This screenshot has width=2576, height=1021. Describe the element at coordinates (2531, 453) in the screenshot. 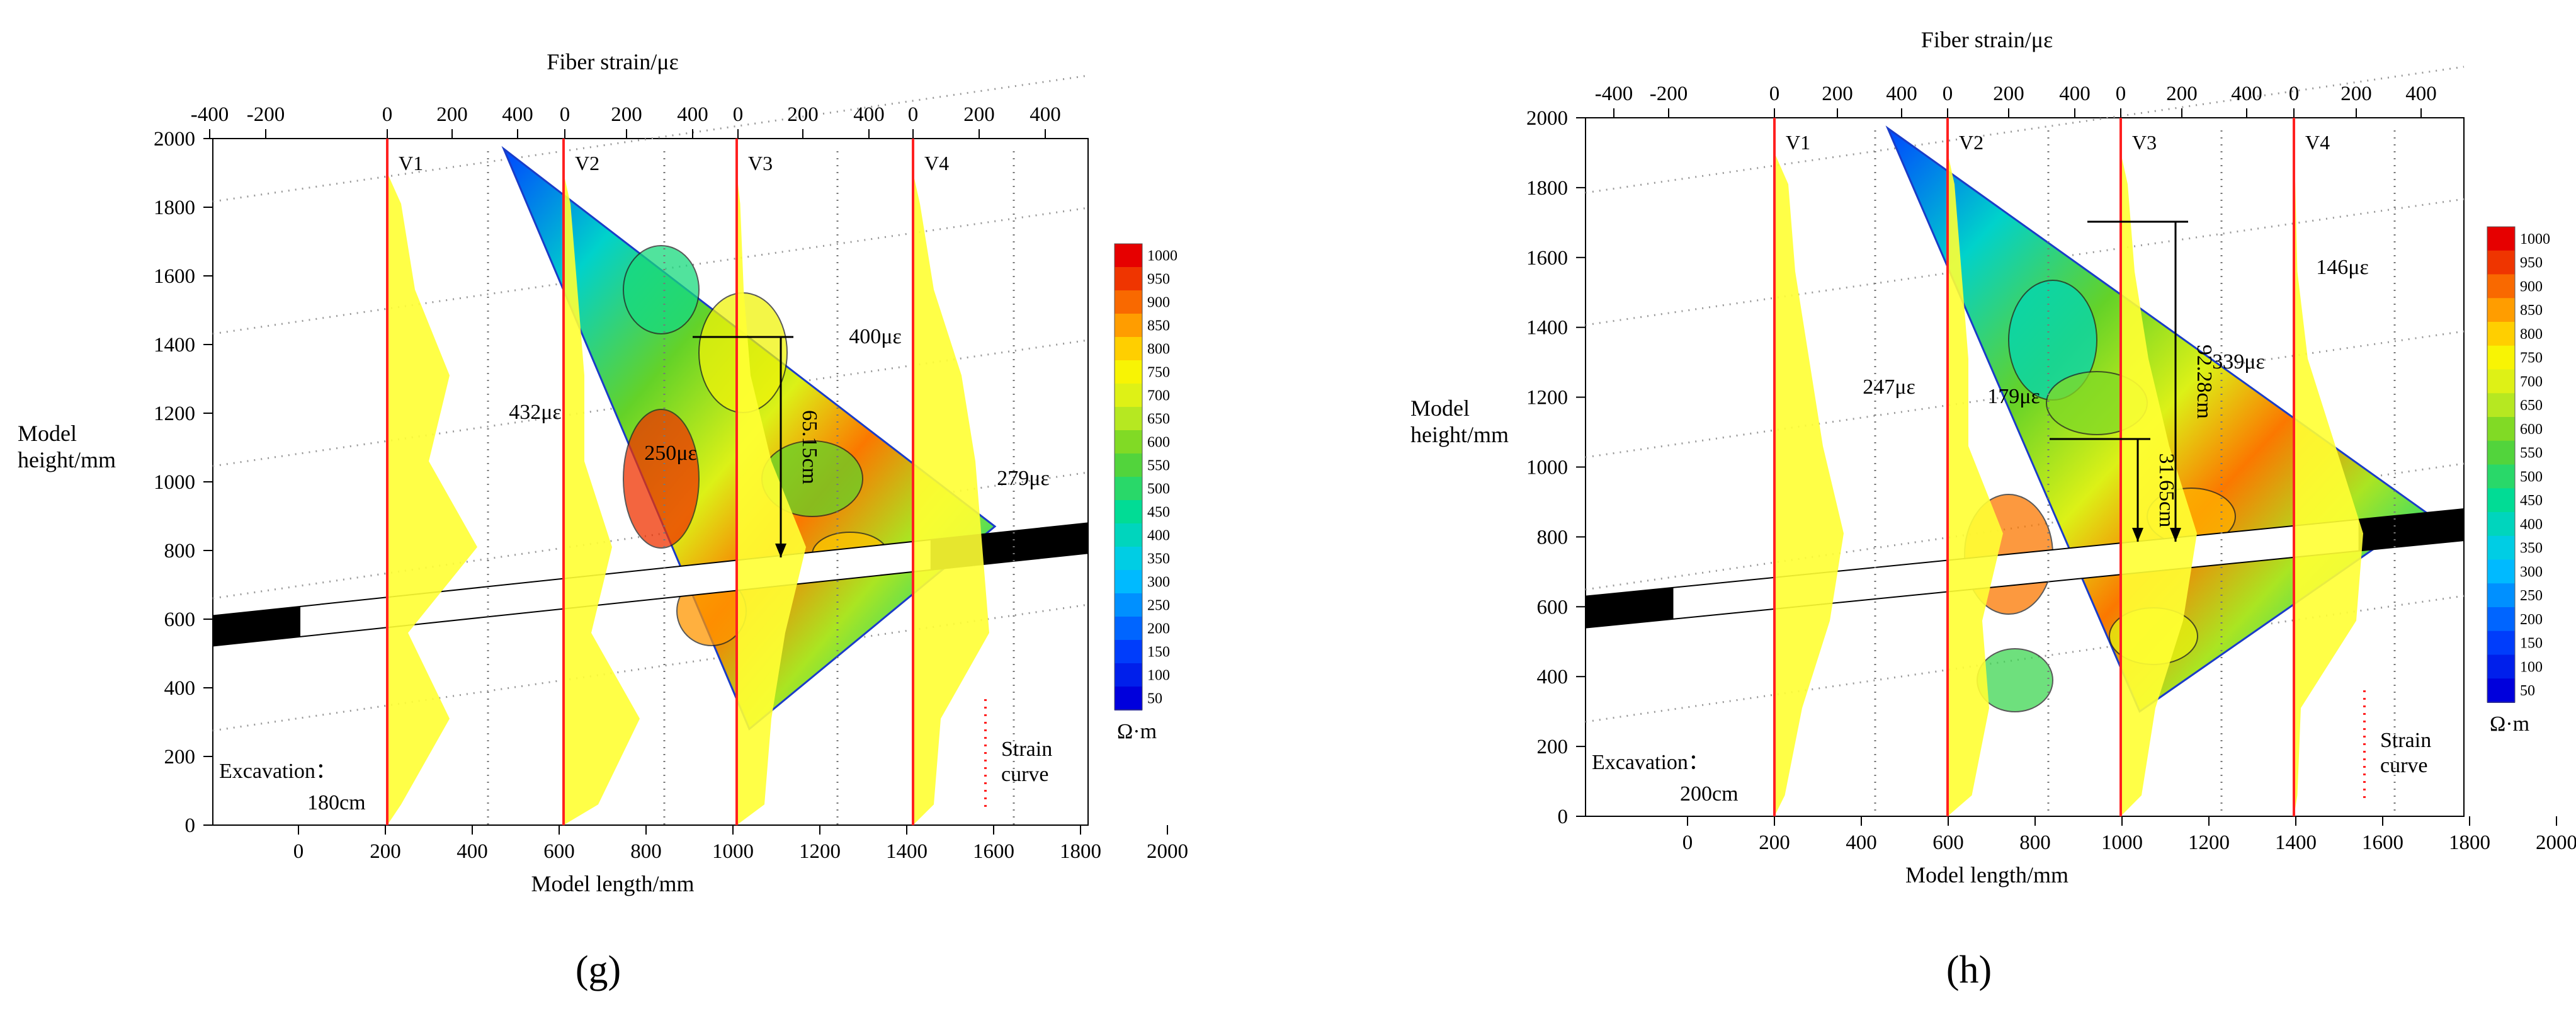

I see `colorbar-tick-label: 550` at that location.